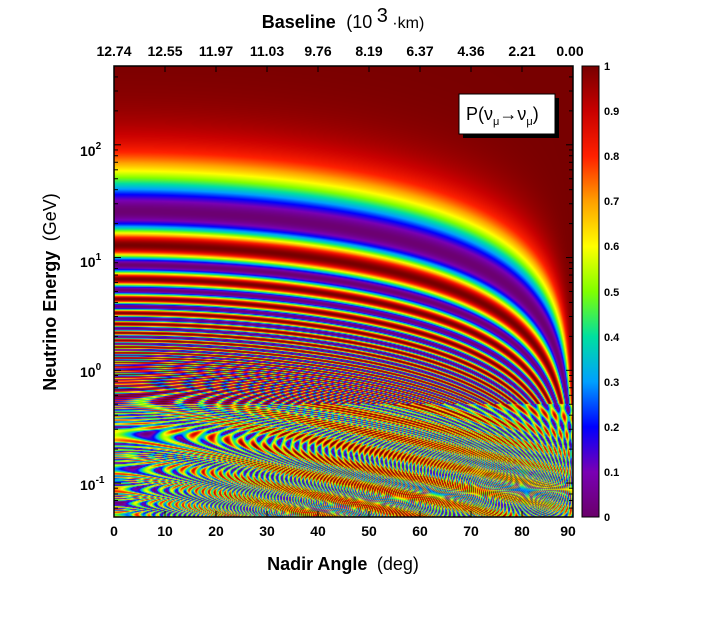  What do you see at coordinates (91, 150) in the screenshot?
I see `y-tick-label: 10²` at bounding box center [91, 150].